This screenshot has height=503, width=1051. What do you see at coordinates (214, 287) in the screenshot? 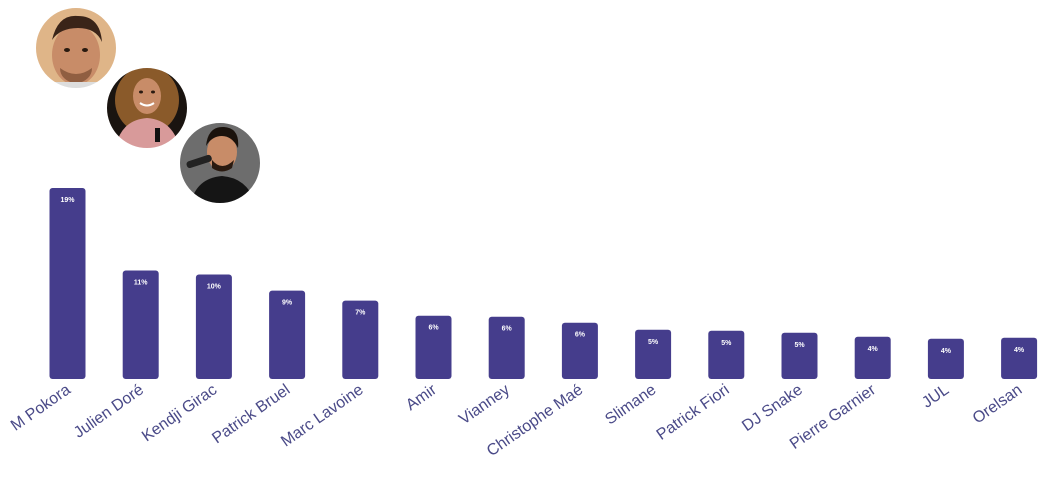
I see `value-label-3: 10%` at bounding box center [214, 287].